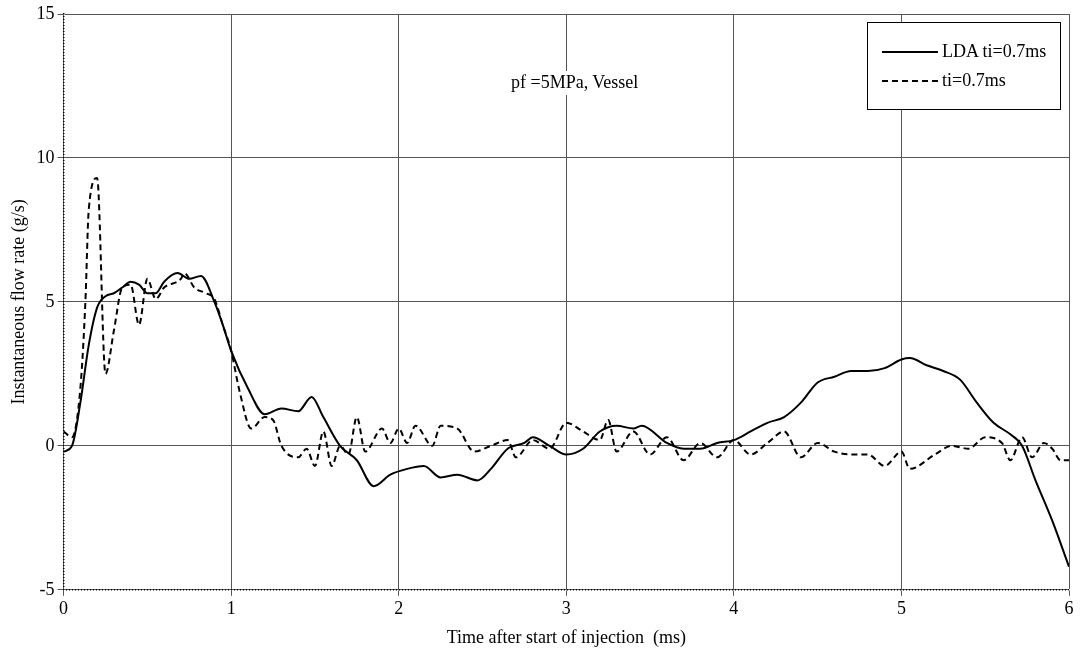  What do you see at coordinates (1069, 608) in the screenshot?
I see `x-tick-label: 6` at bounding box center [1069, 608].